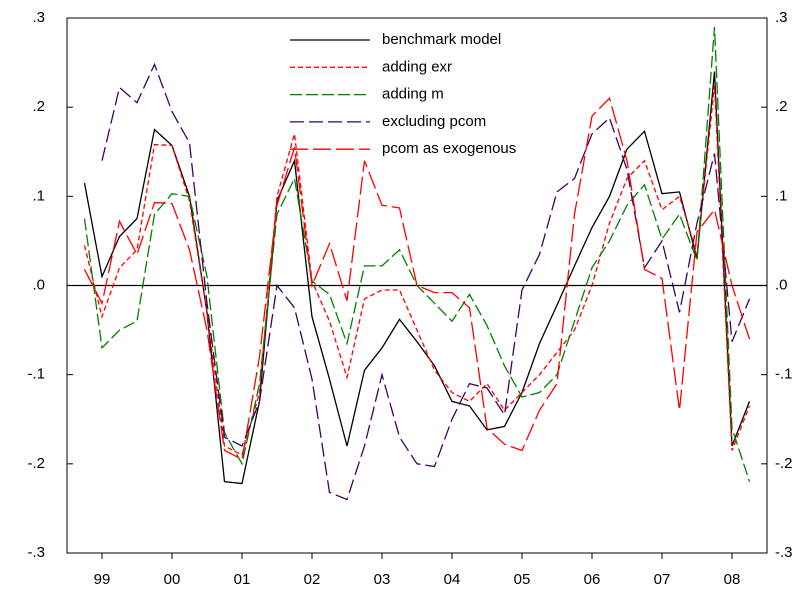  I want to click on y-tick-label: .2, so click(38, 106).